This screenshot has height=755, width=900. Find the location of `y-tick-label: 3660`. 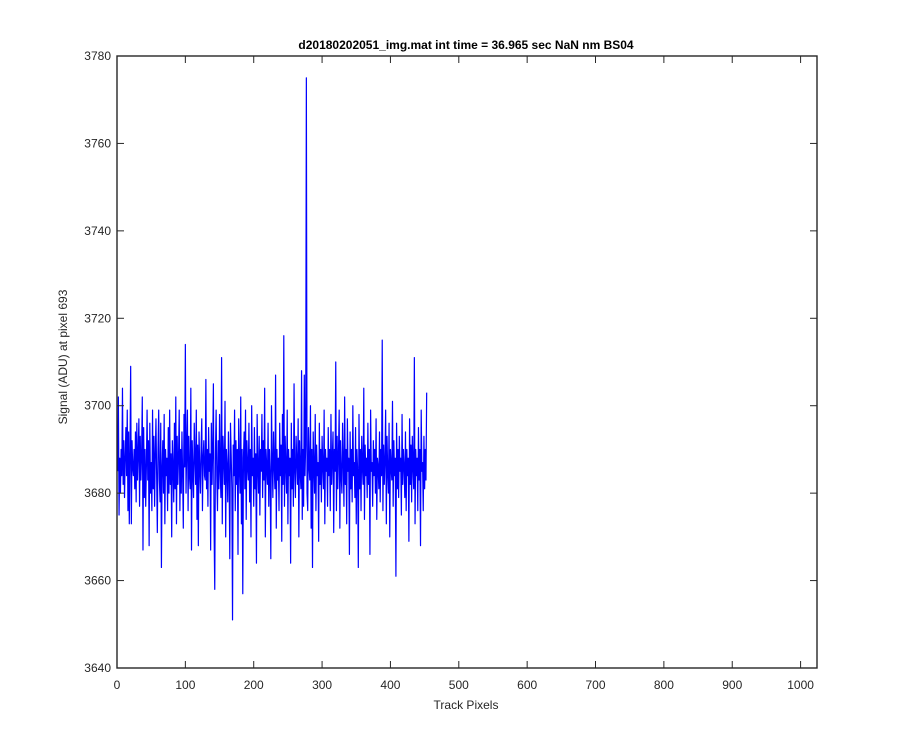

y-tick-label: 3660 is located at coordinates (97, 581).